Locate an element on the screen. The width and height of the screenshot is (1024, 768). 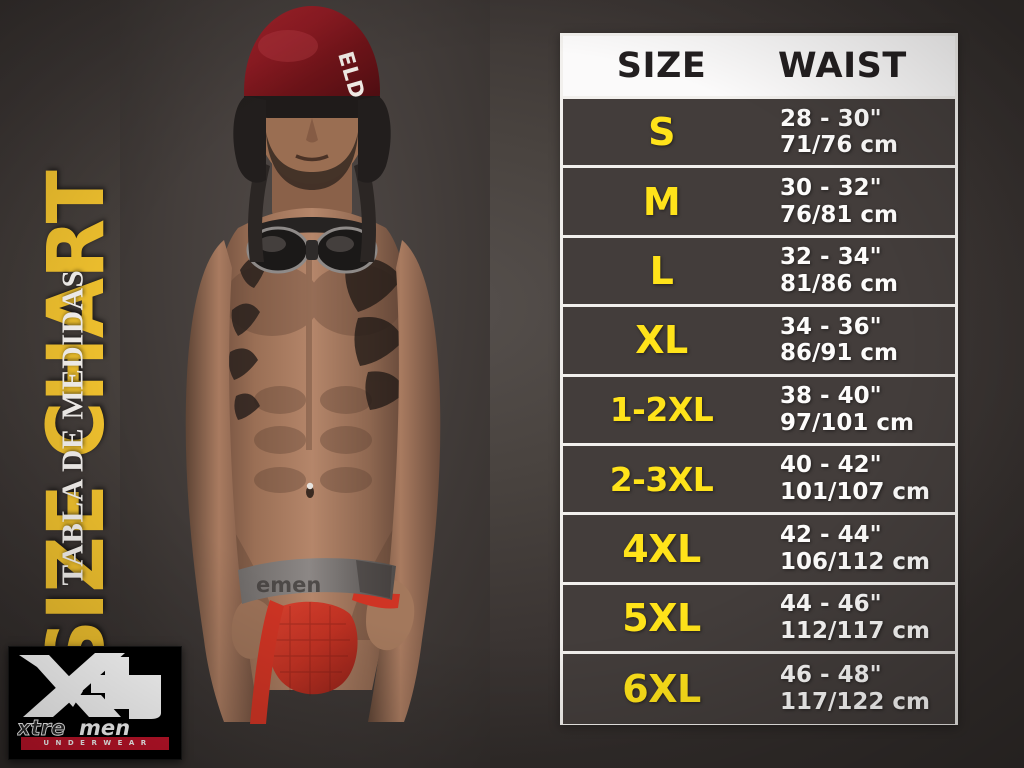
waist-value: 32 - 34" 81/86 cm is located at coordinates (861, 270).